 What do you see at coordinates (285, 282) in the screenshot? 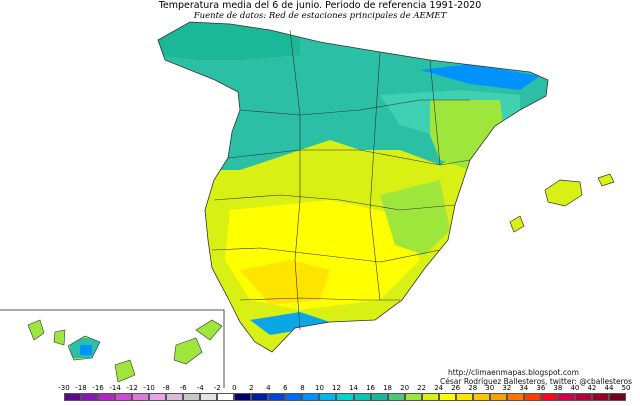
I see `zone-guadalquivir-hot` at bounding box center [285, 282].